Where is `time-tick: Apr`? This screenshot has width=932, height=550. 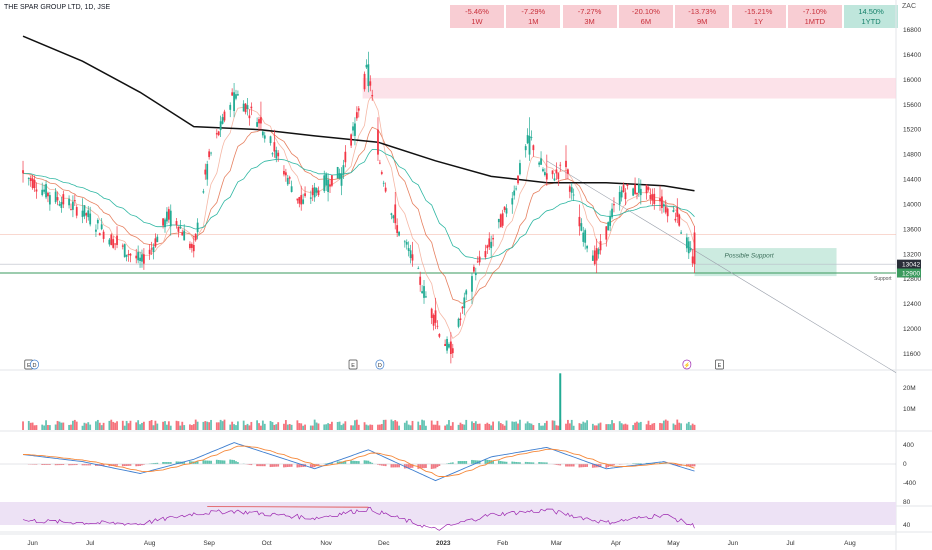
time-tick: Apr is located at coordinates (616, 543).